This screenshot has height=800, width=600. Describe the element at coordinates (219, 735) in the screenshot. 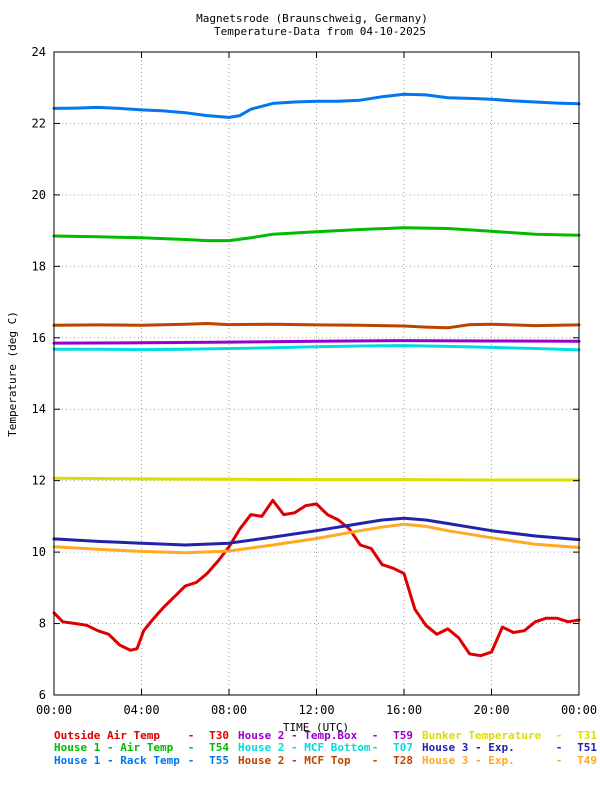

I see `legend-code: T30` at that location.